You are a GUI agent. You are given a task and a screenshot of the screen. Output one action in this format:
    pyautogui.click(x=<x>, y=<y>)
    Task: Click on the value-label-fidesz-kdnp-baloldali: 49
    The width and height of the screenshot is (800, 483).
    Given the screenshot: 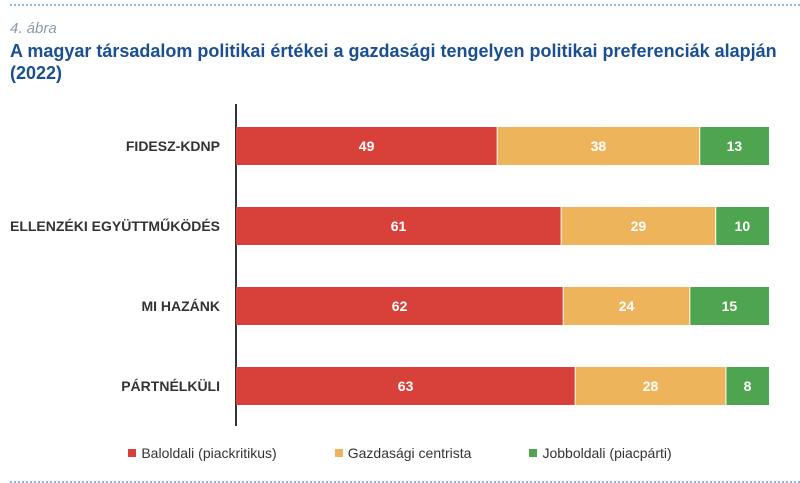 What is the action you would take?
    pyautogui.click(x=367, y=146)
    